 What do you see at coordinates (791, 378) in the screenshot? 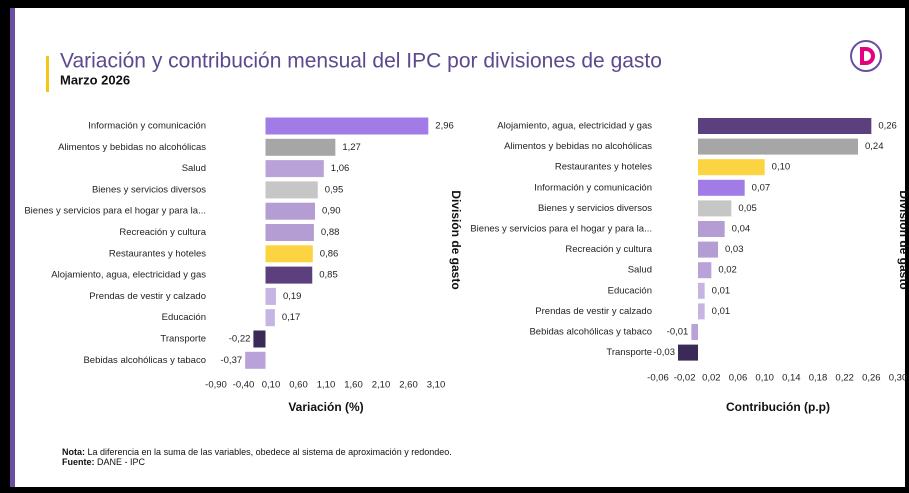
I see `x-tick-label: 0,14` at bounding box center [791, 378].